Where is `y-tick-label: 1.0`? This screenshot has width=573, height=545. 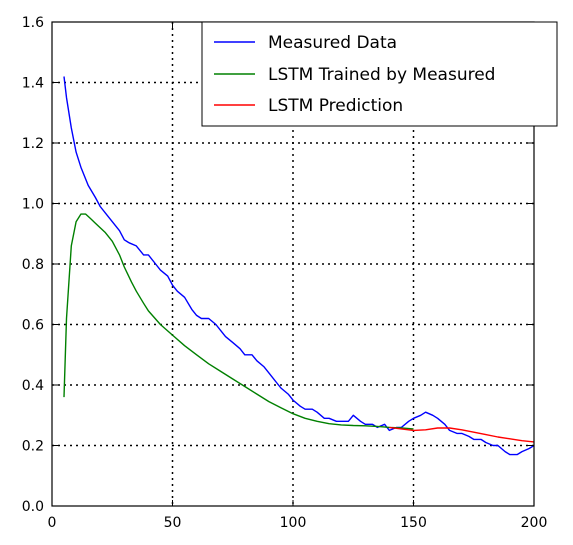 y-tick-label: 1.0 is located at coordinates (33, 205).